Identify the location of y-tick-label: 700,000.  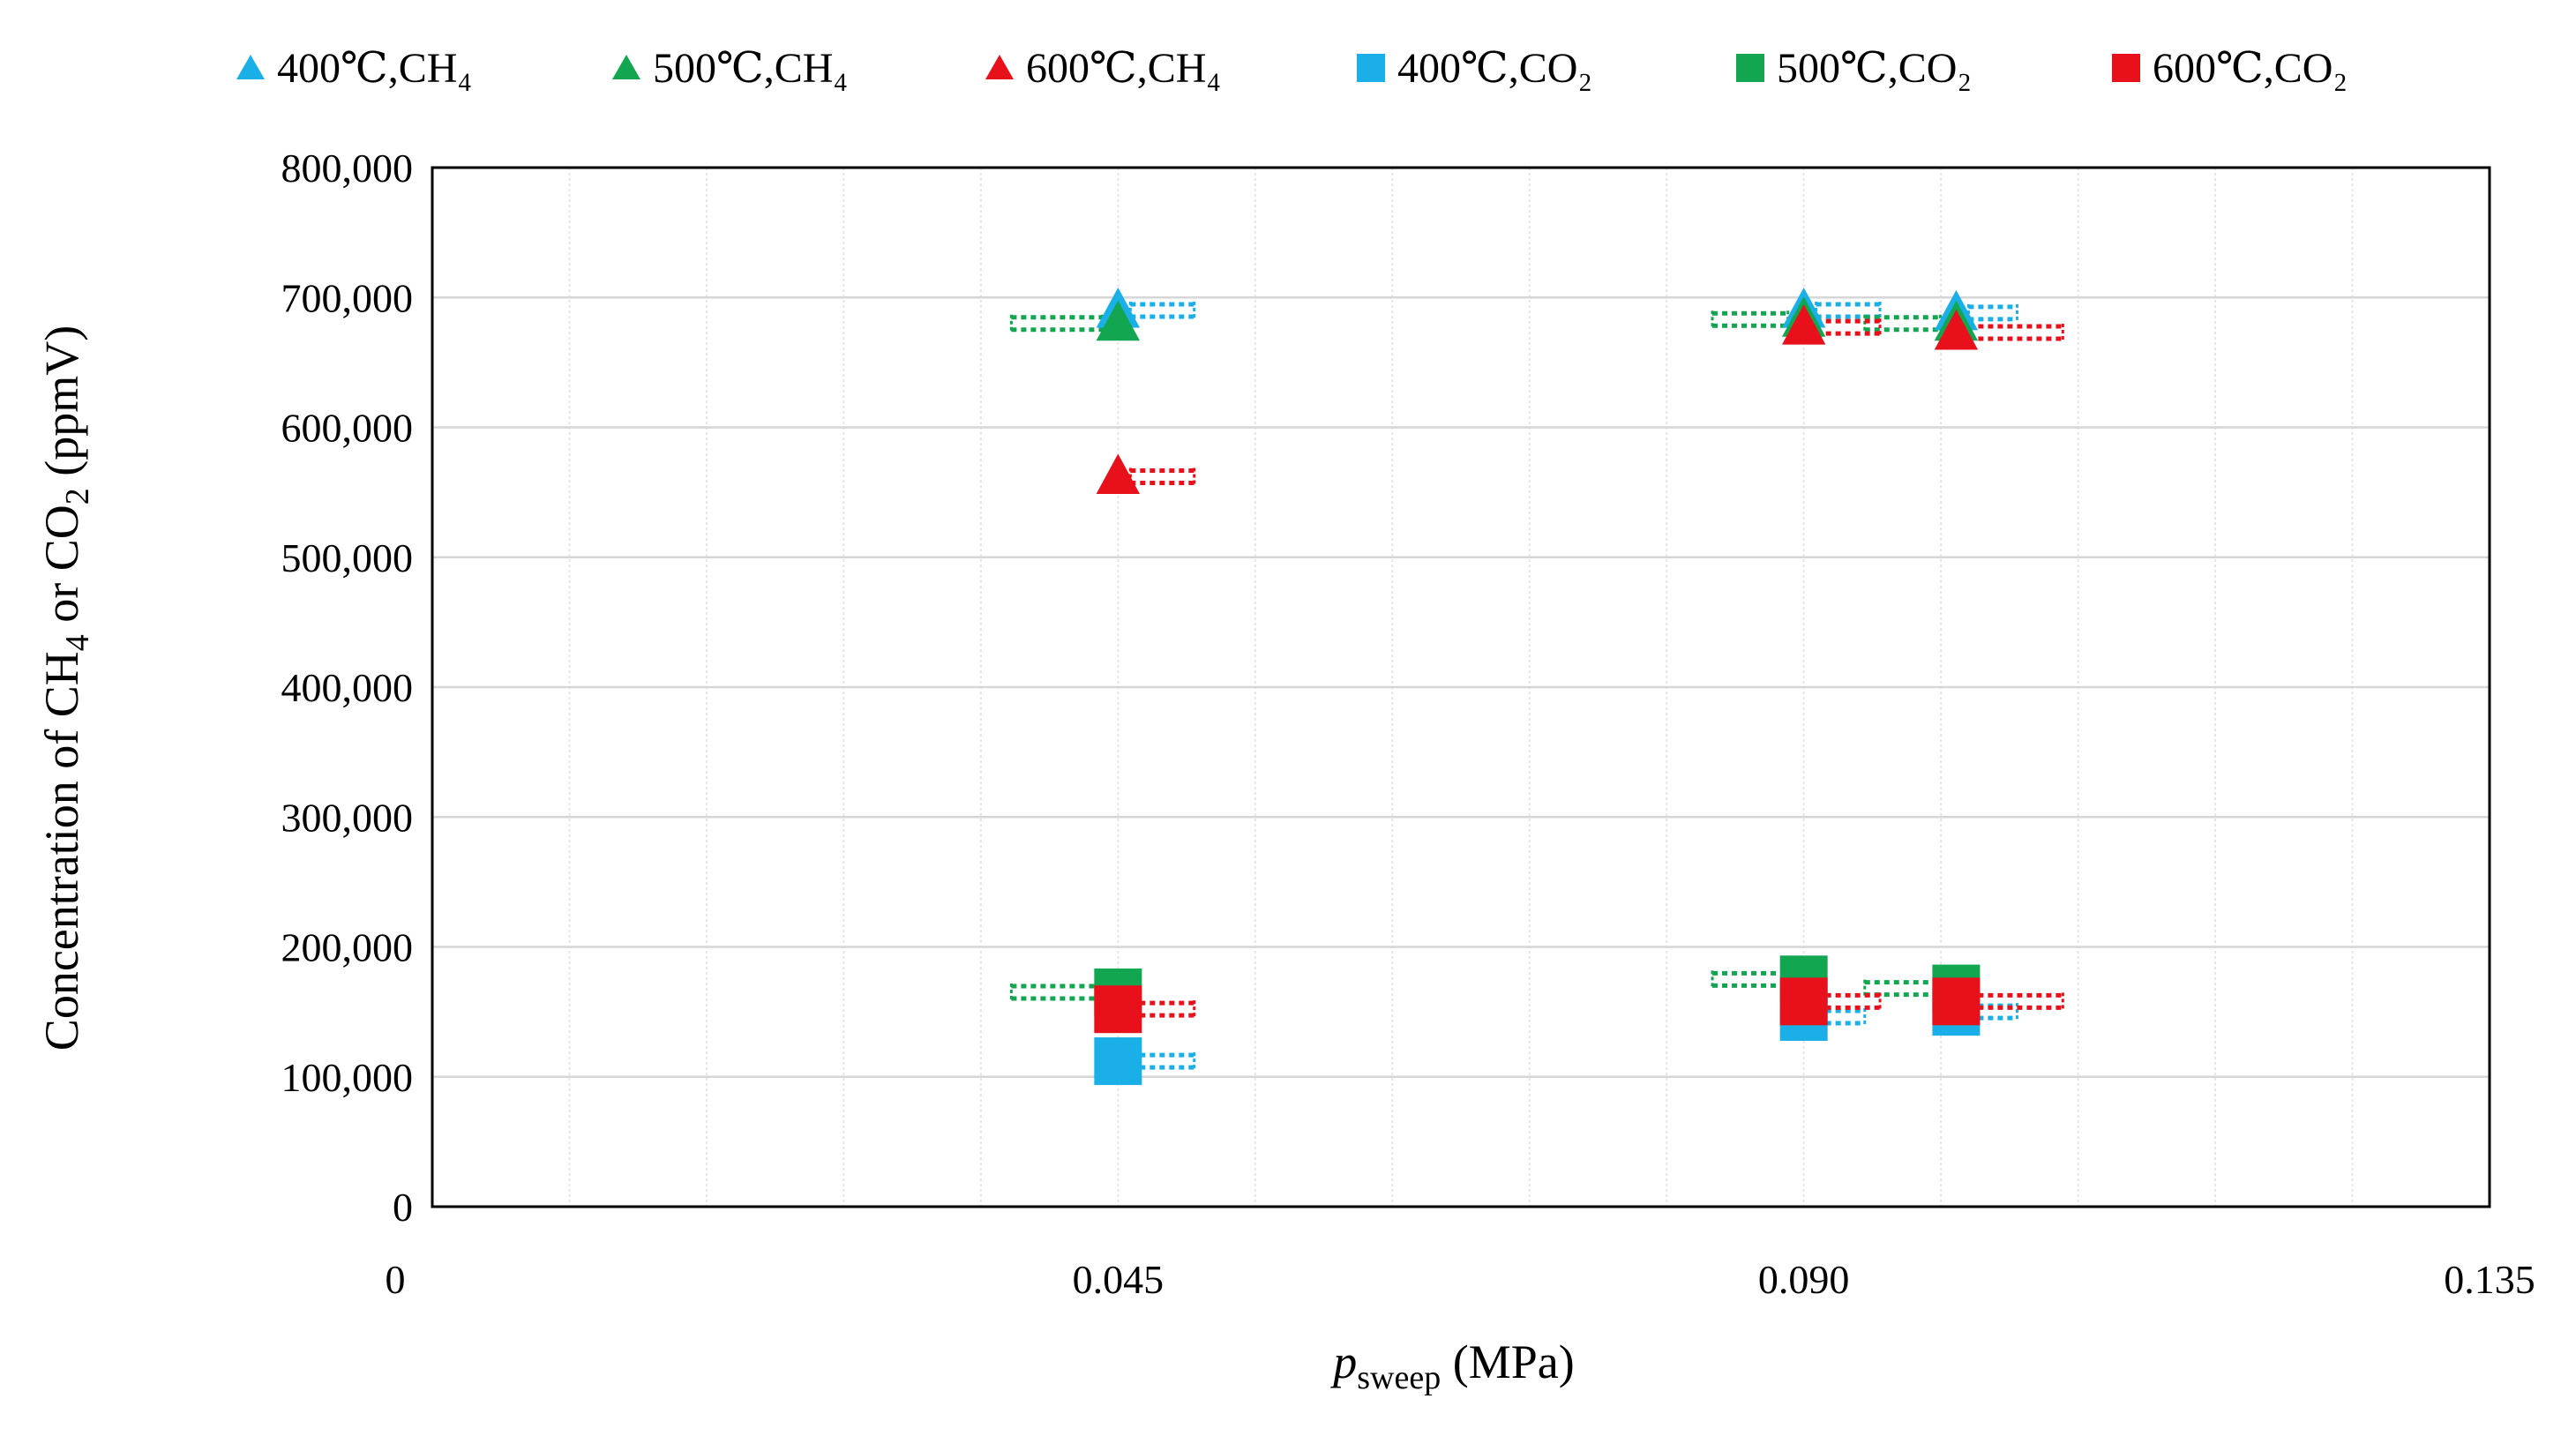
(348, 297).